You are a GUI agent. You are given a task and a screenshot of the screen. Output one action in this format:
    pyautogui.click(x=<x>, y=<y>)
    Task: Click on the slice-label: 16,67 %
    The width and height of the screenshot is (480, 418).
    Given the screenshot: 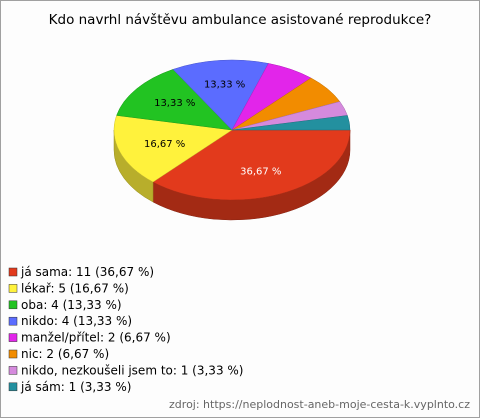 What is the action you would take?
    pyautogui.click(x=164, y=144)
    